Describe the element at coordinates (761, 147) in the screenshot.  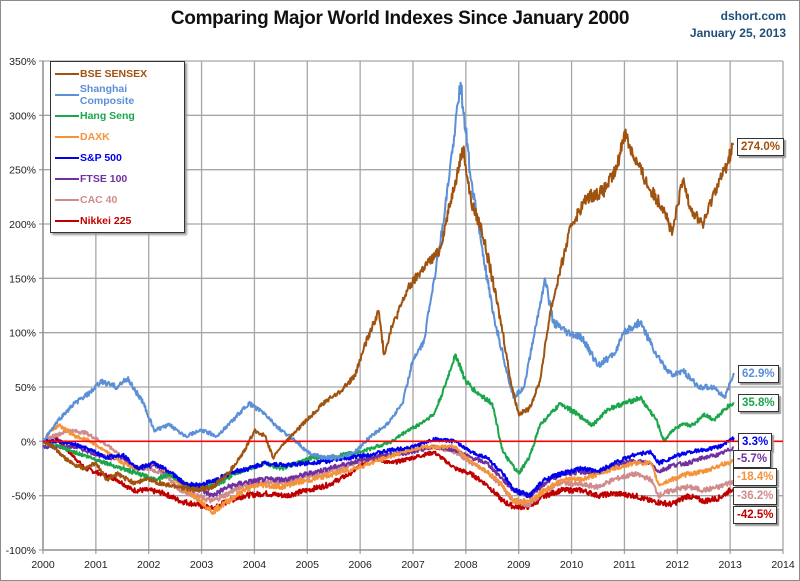
I see `end-value-label: 274.0%` at that location.